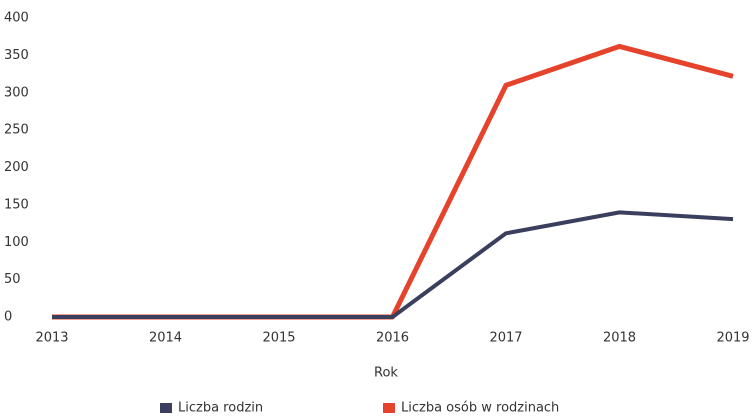  Describe the element at coordinates (732, 338) in the screenshot. I see `x-tick-label: 2019` at that location.